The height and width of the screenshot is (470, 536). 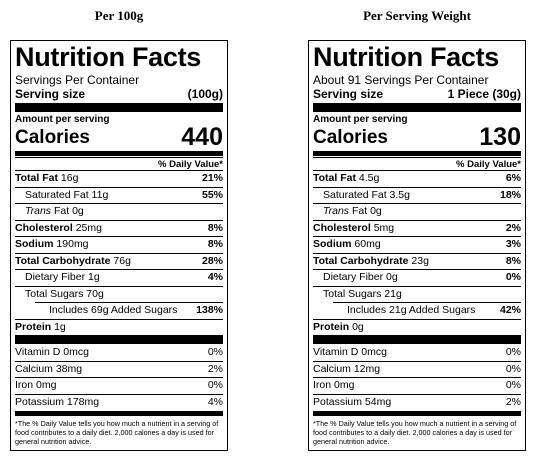 What do you see at coordinates (513, 244) in the screenshot?
I see `nutrient-daily-value: 3%` at bounding box center [513, 244].